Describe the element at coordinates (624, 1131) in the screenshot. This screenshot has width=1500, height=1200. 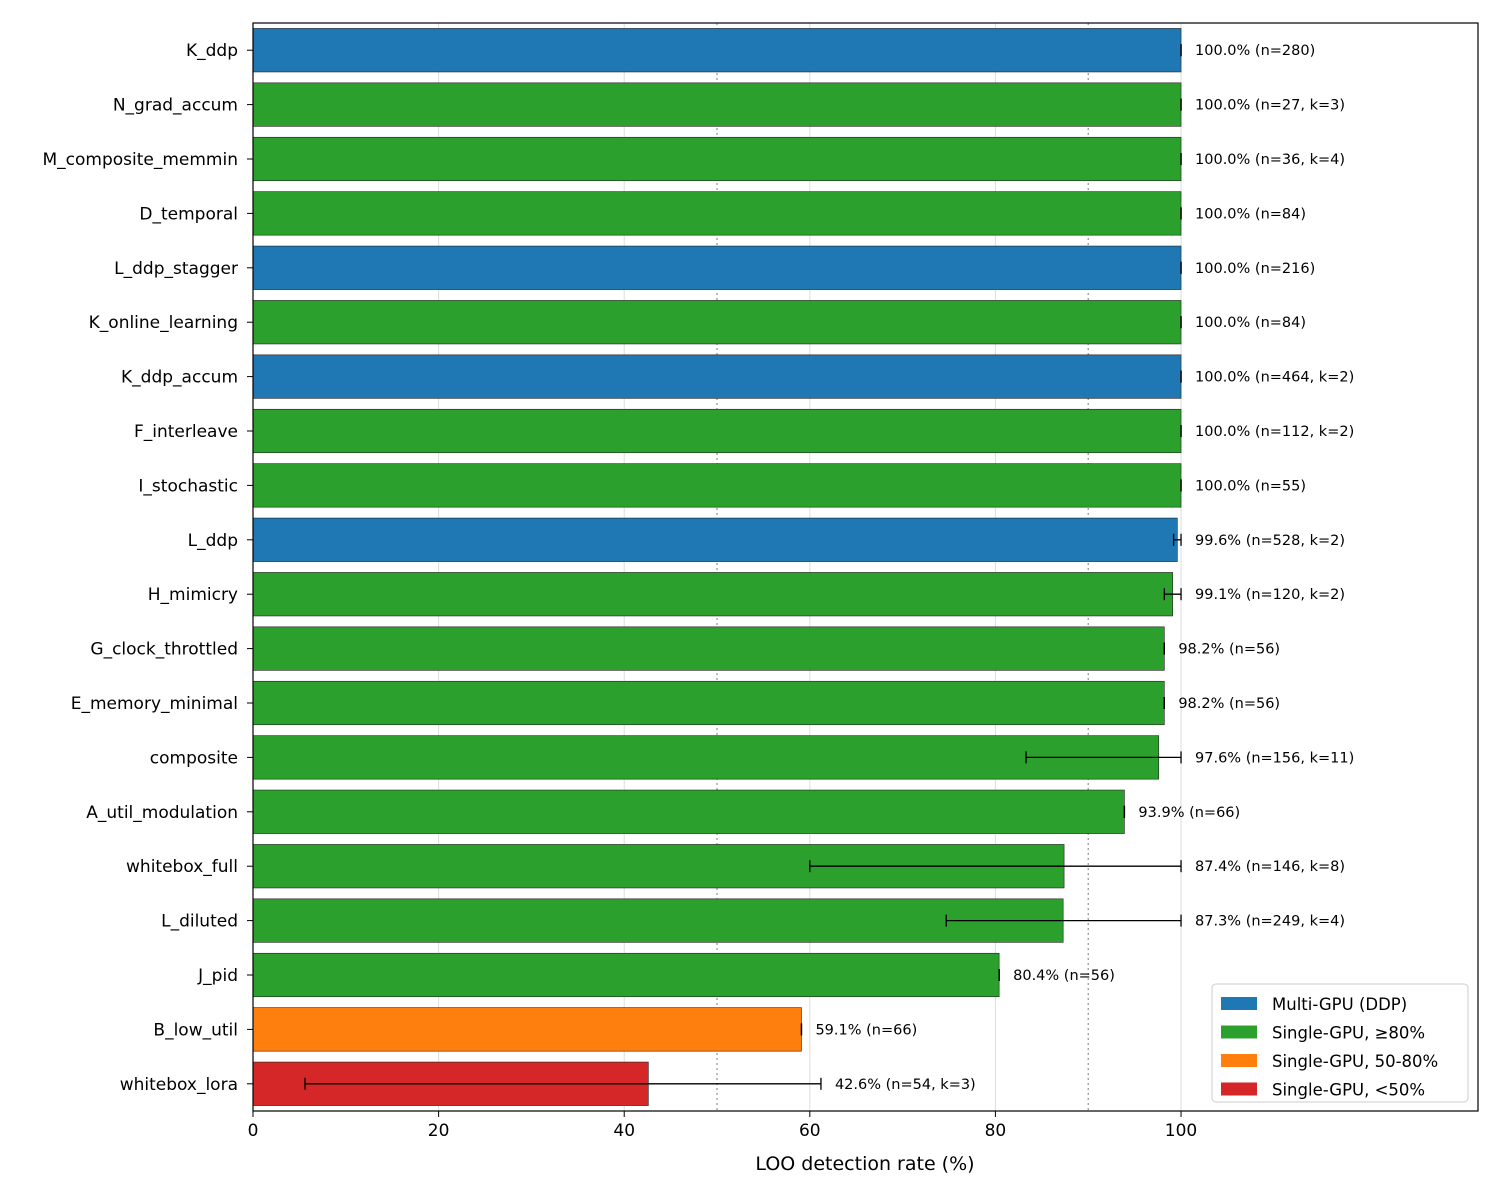
I see `x-tick-label: 40` at that location.